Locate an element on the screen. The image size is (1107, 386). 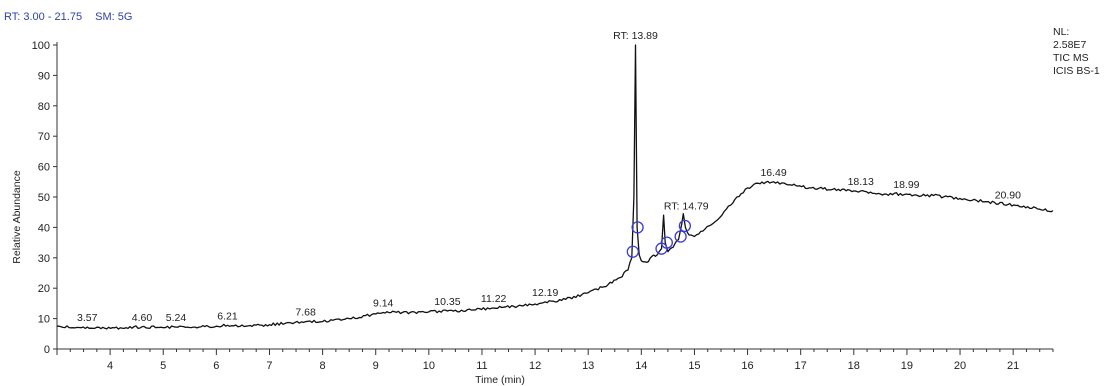
y-tick-label: 40 is located at coordinates (44, 228).